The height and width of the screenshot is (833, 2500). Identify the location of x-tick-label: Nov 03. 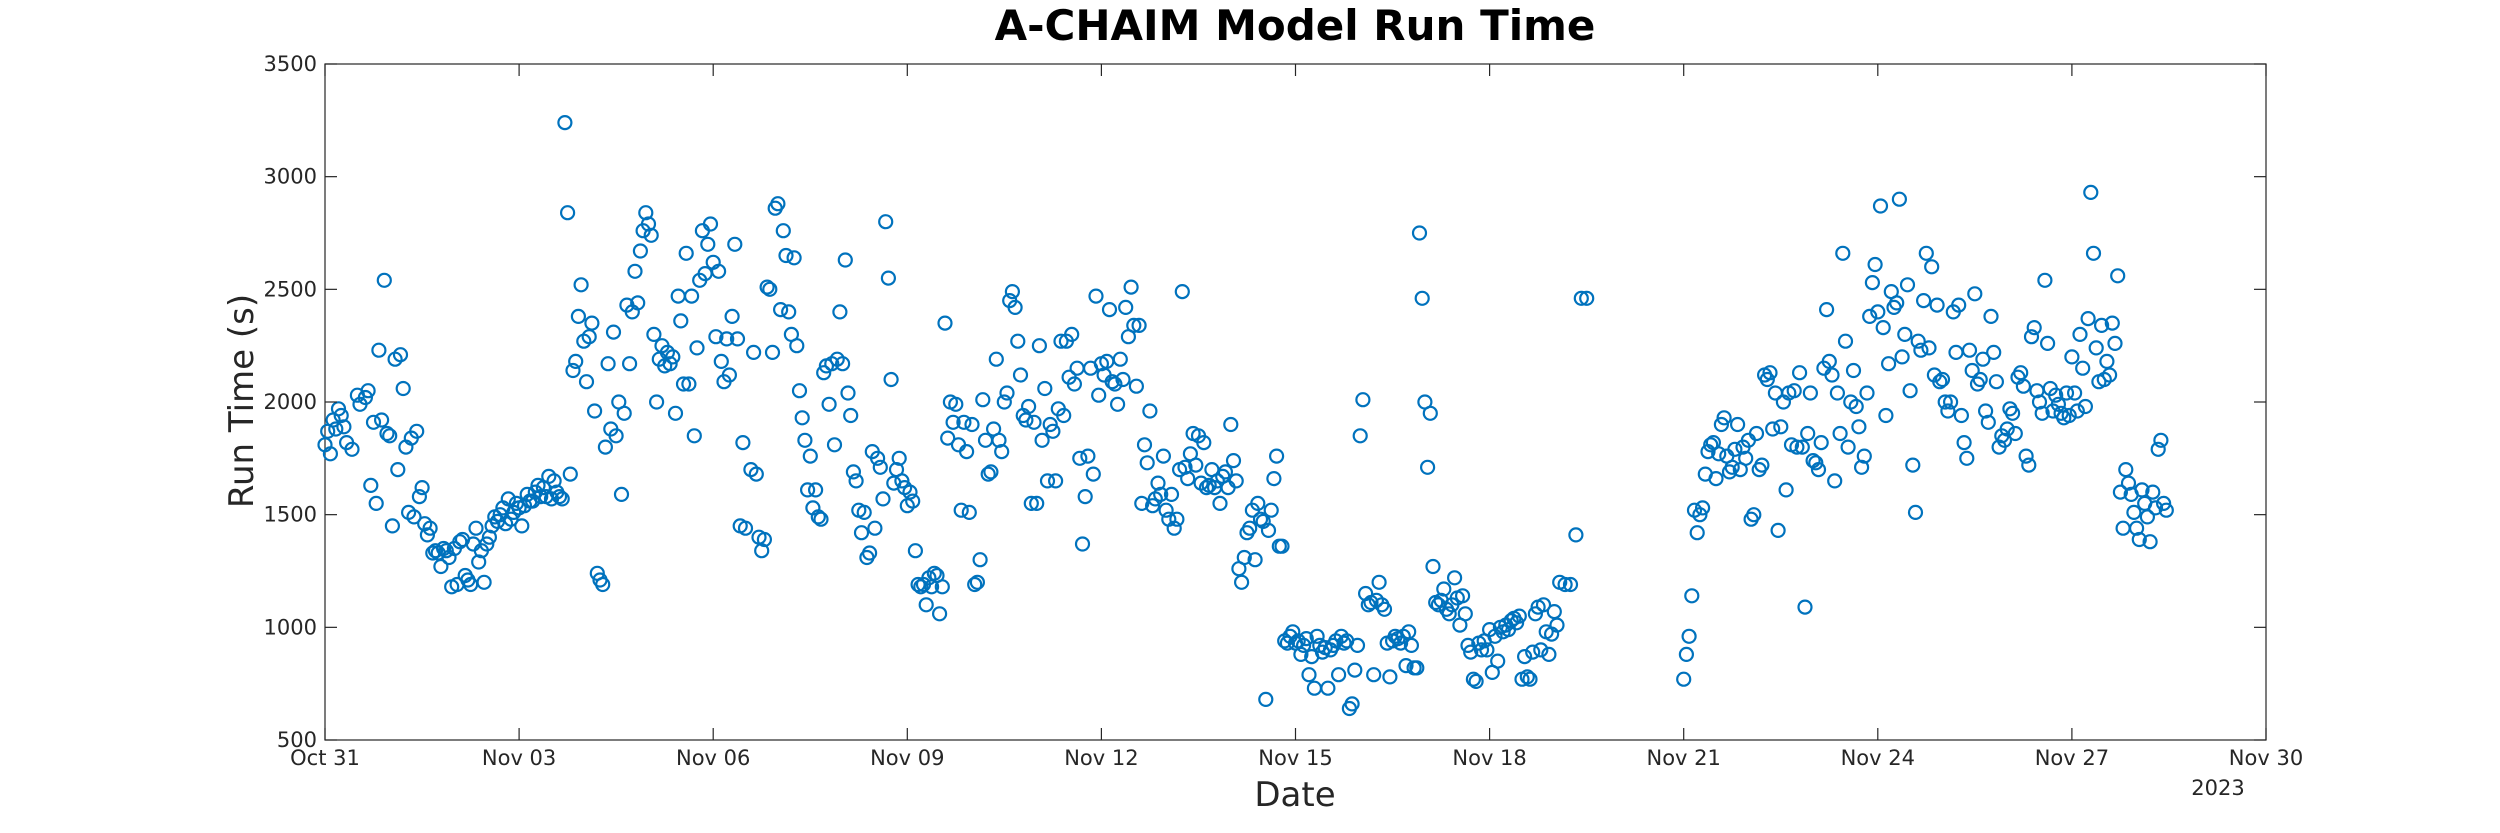
(519, 758).